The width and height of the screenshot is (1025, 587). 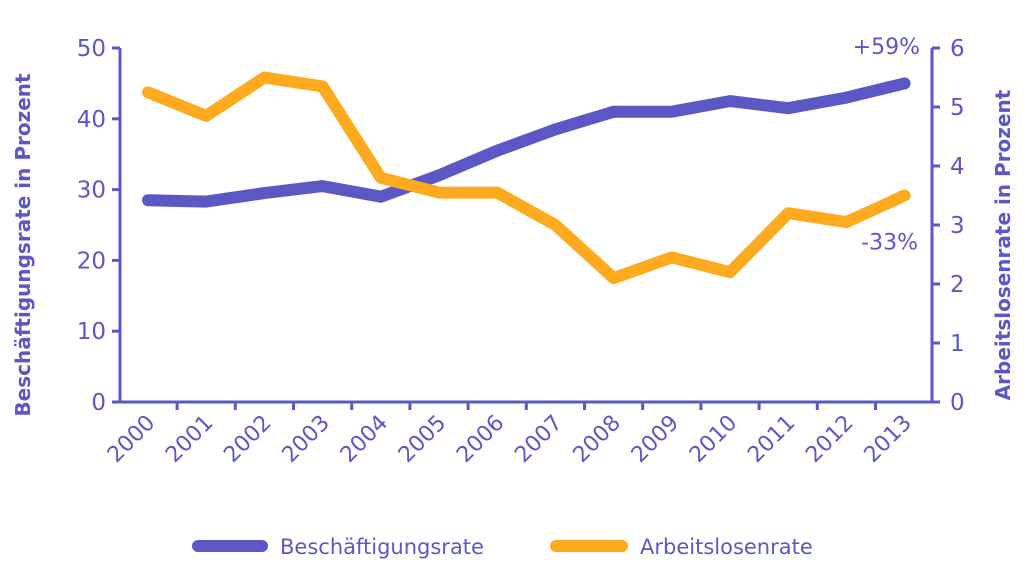 What do you see at coordinates (306, 439) in the screenshot?
I see `x-tick-label: 2003` at bounding box center [306, 439].